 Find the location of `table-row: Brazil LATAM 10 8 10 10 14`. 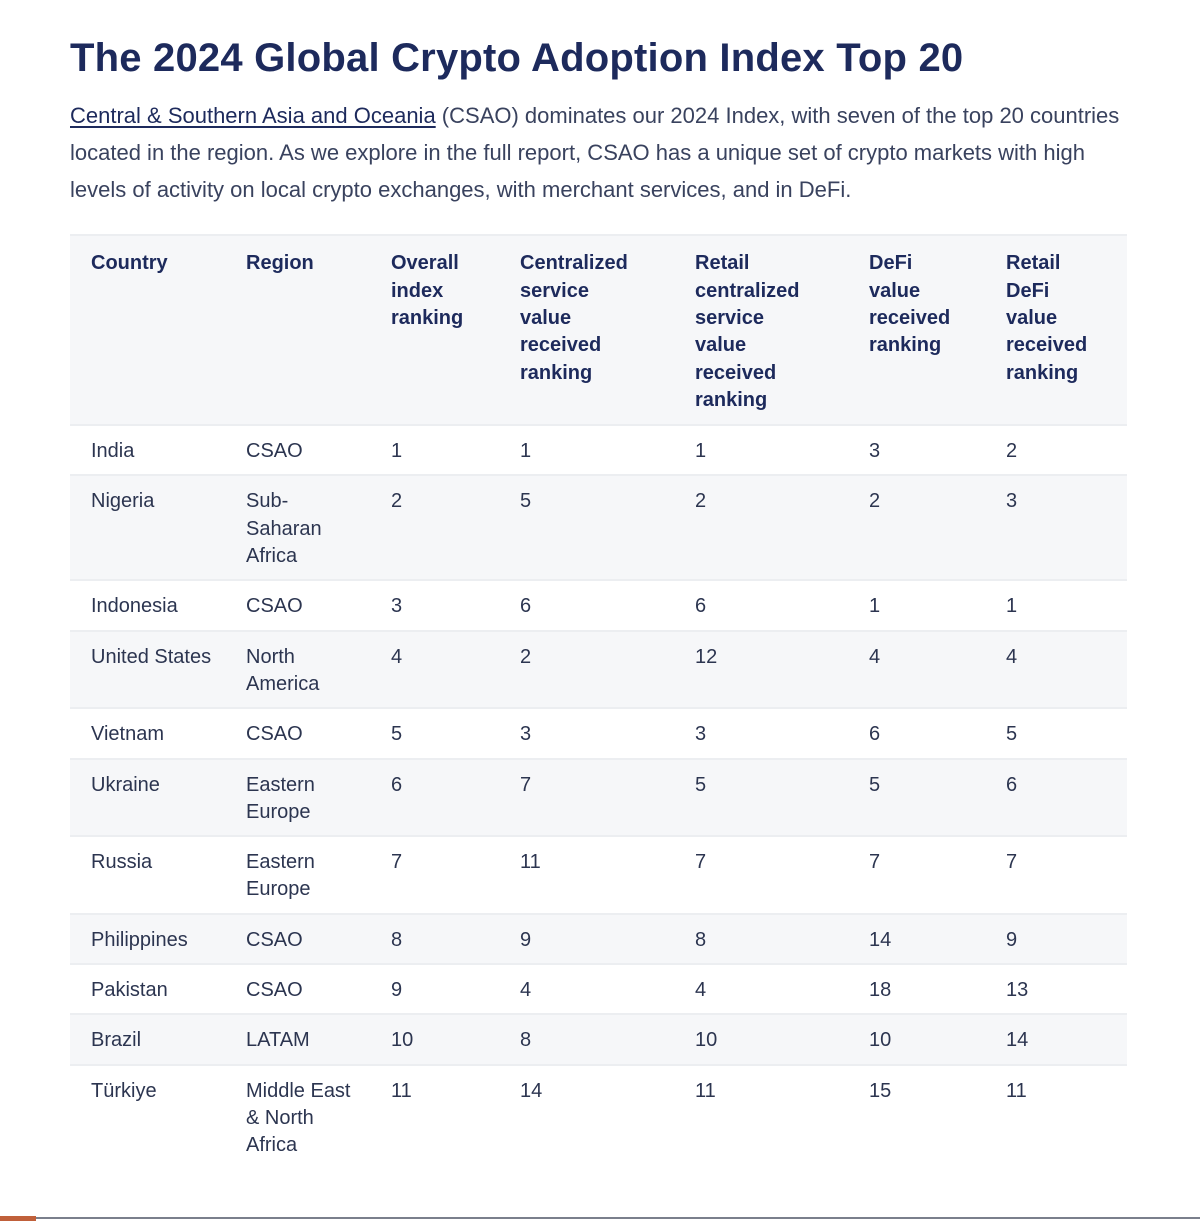

table-row: Brazil LATAM 10 8 10 10 14 is located at coordinates (598, 1039).